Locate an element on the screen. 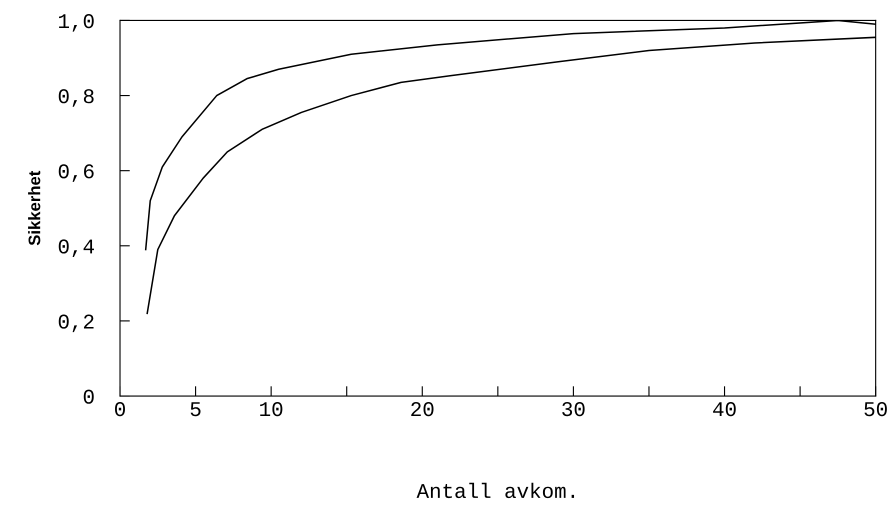 The image size is (889, 511). y-tick-label: 0,2 is located at coordinates (76, 323).